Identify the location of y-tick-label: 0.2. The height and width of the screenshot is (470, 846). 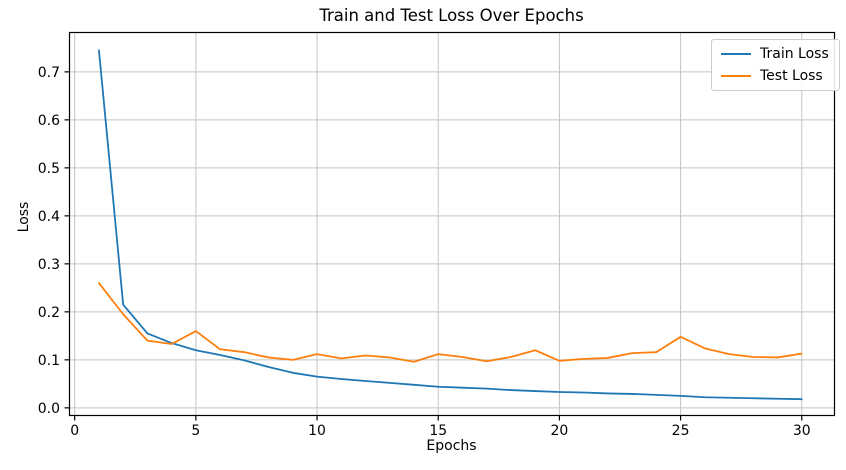
(49, 313).